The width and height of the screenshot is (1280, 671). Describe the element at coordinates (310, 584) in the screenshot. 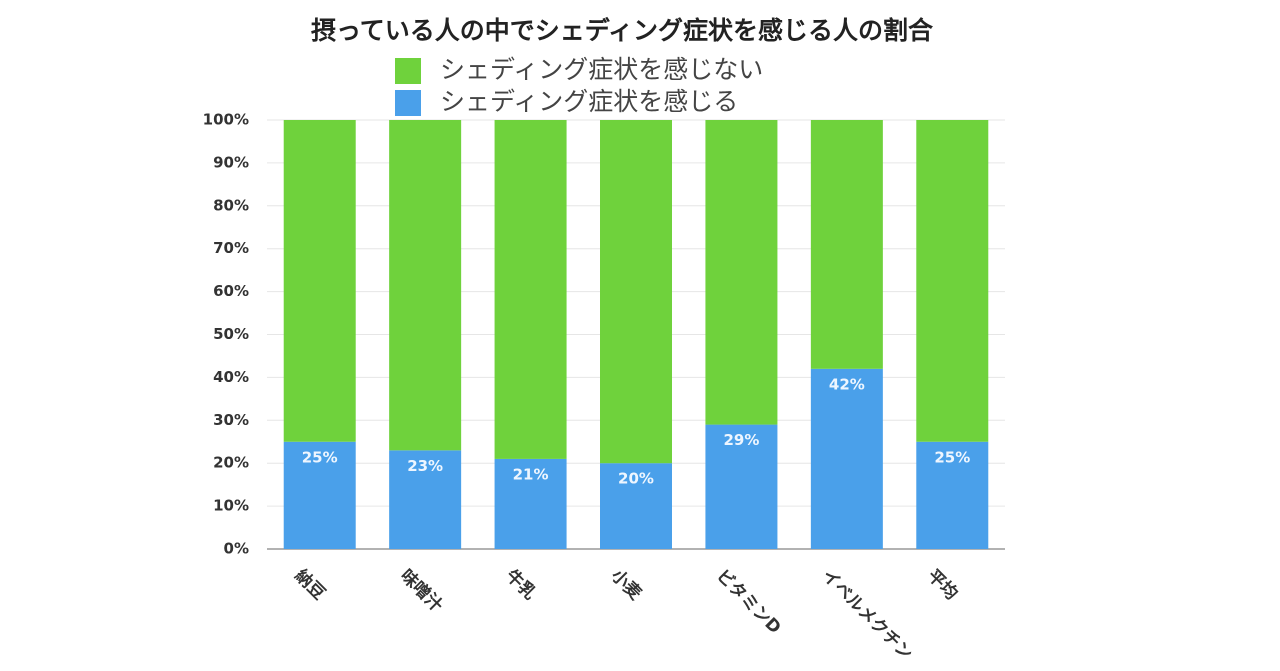

I see `x-tick-label: 納豆` at that location.